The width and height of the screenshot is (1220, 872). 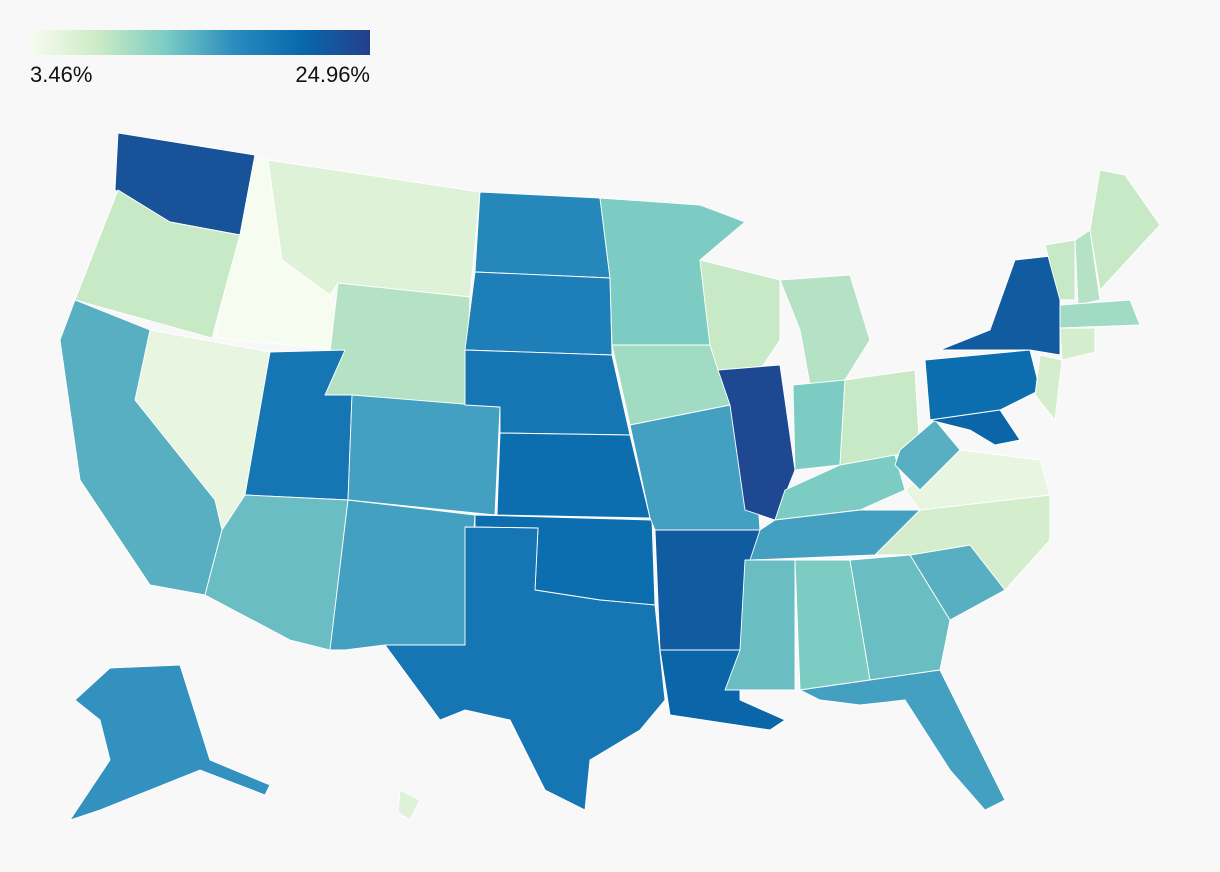 What do you see at coordinates (200, 42) in the screenshot?
I see `legend-gradient` at bounding box center [200, 42].